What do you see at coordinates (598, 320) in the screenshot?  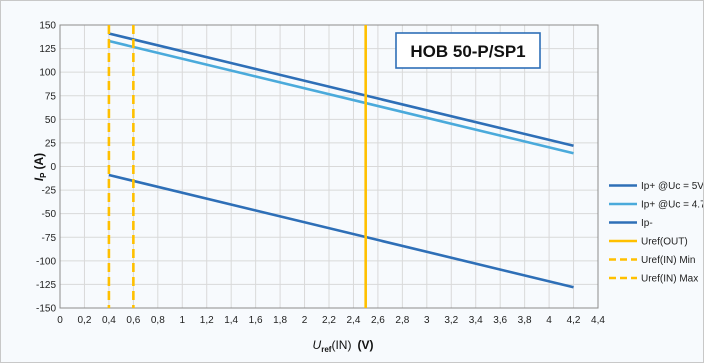 I see `x-tick-label: 4,4` at bounding box center [598, 320].